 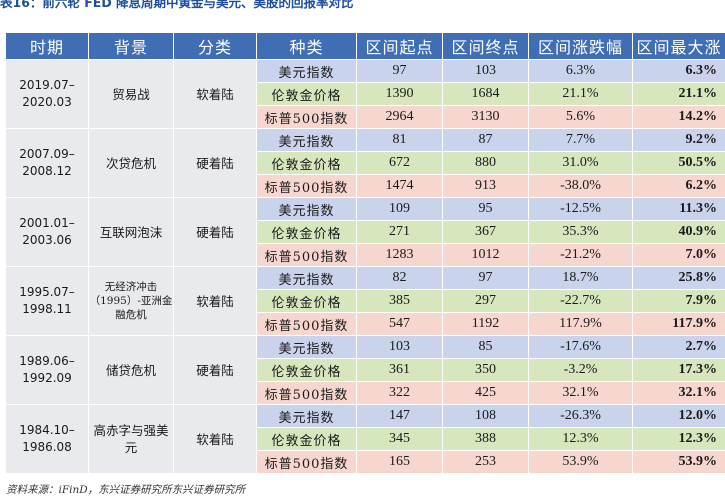 What do you see at coordinates (580, 46) in the screenshot?
I see `header-change: 区间涨跌幅` at bounding box center [580, 46].